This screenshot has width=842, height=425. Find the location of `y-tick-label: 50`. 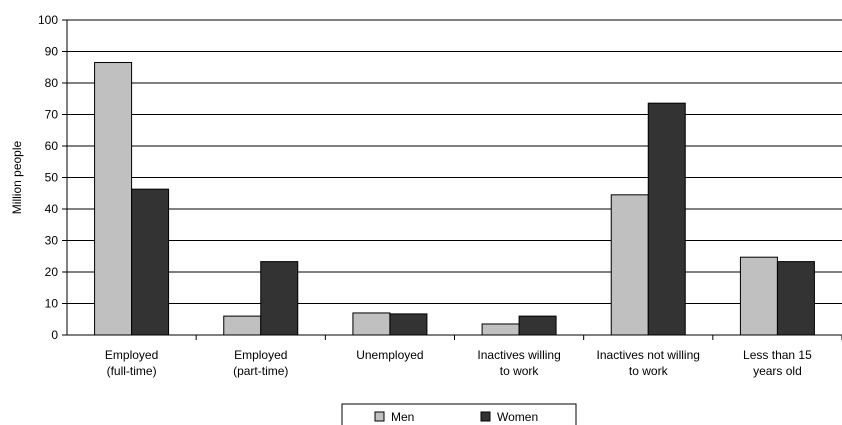

y-tick-label: 50 is located at coordinates (52, 178).